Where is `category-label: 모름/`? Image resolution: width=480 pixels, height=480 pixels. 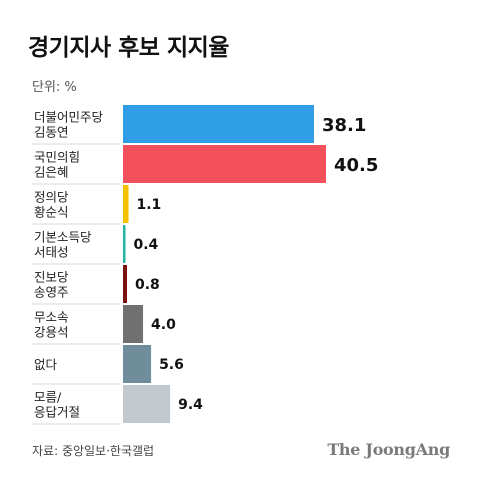 category-label: 모름/ is located at coordinates (48, 397).